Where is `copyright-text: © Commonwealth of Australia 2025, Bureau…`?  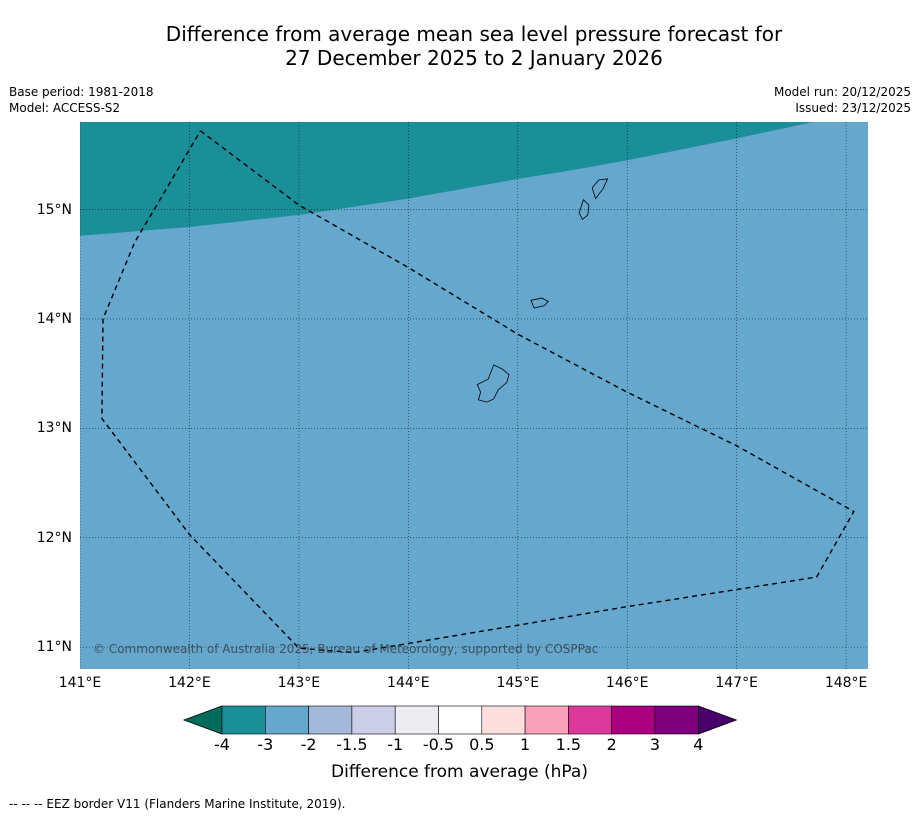 copyright-text: © Commonwealth of Australia 2025, Bureau… is located at coordinates (345, 649).